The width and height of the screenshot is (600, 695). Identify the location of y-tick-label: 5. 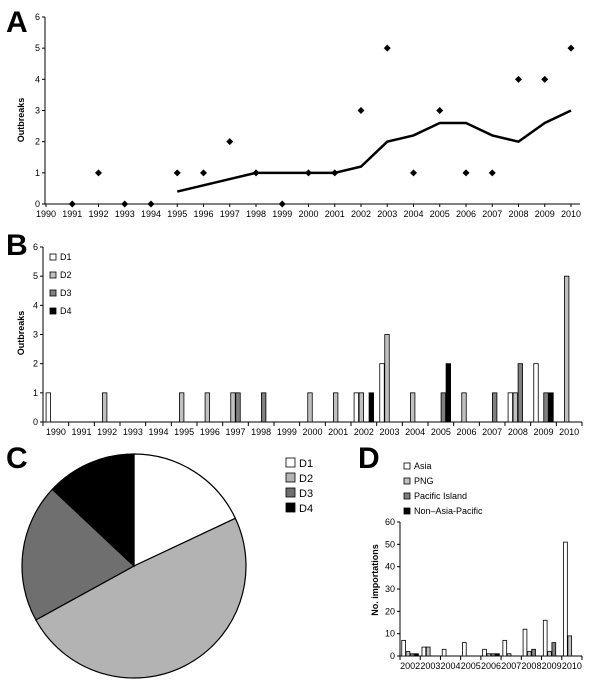
(37, 48).